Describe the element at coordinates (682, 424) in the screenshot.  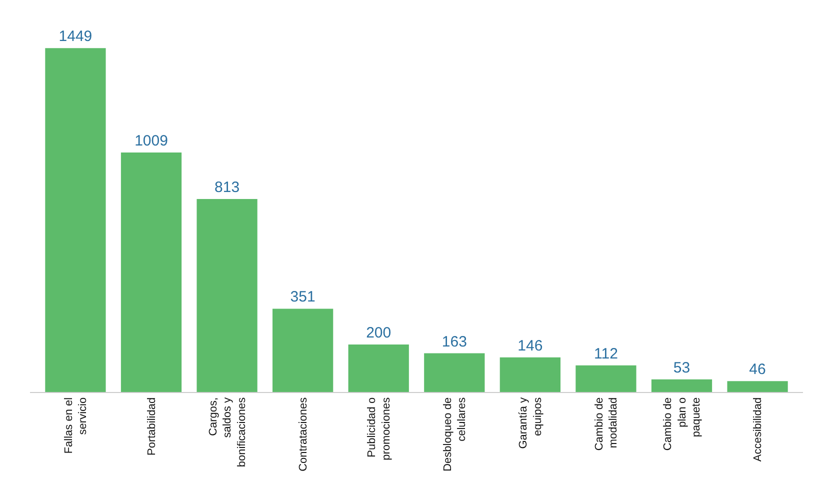
I see `x-tick-label: Cambio de plan o paquete` at that location.